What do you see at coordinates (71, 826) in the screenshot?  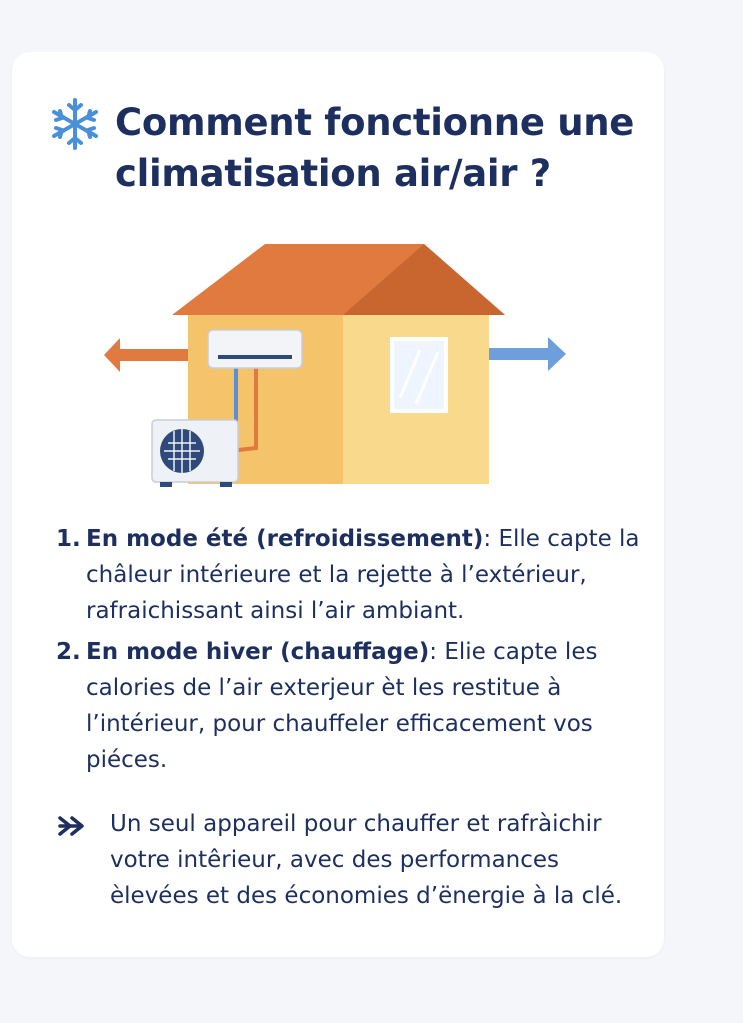 I see `double-chevron-right-icon` at bounding box center [71, 826].